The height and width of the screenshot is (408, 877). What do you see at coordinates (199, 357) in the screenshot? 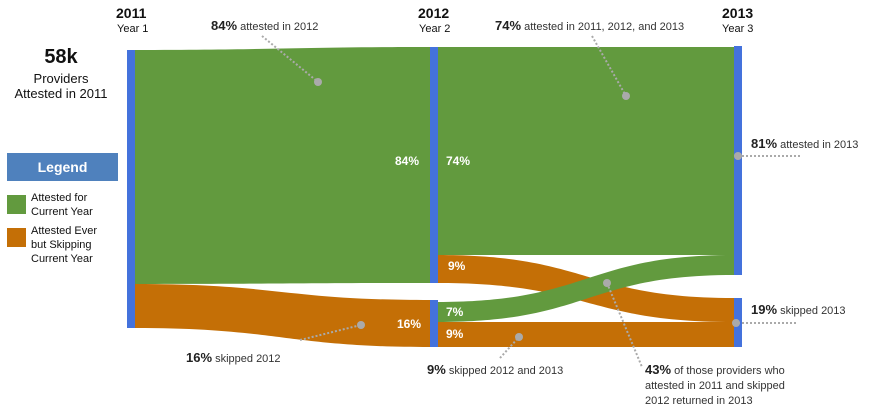
I see `annotation-pct: 16%` at bounding box center [199, 357].